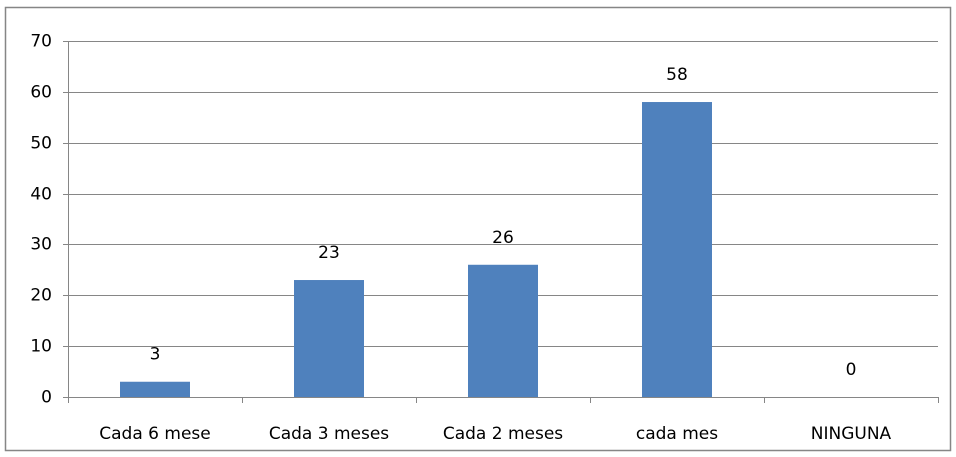  What do you see at coordinates (41, 42) in the screenshot?
I see `y-tick-label: 70` at bounding box center [41, 42].